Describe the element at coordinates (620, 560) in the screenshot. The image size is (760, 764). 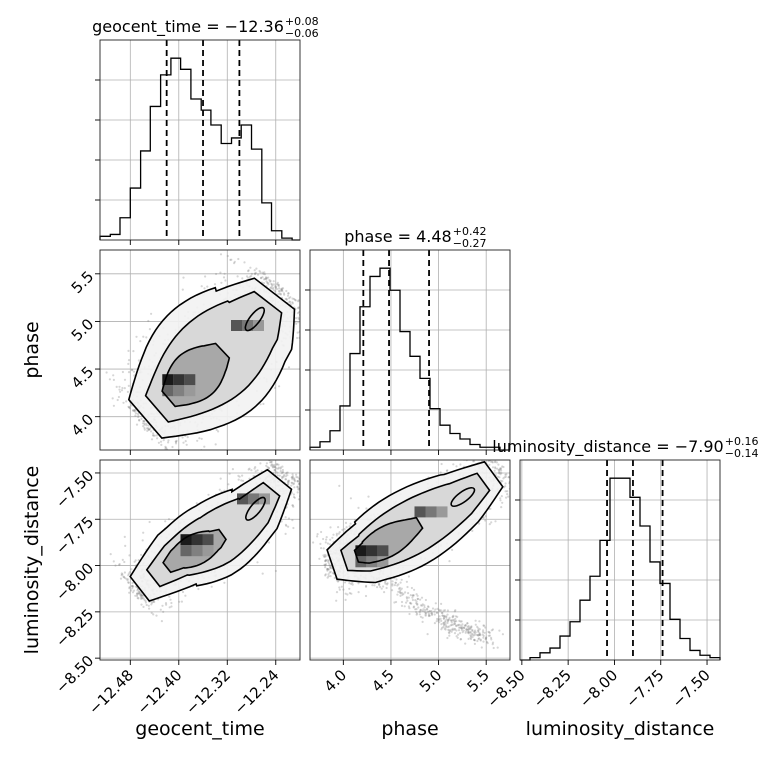
I see `hist-frame-luminosity_distance` at that location.